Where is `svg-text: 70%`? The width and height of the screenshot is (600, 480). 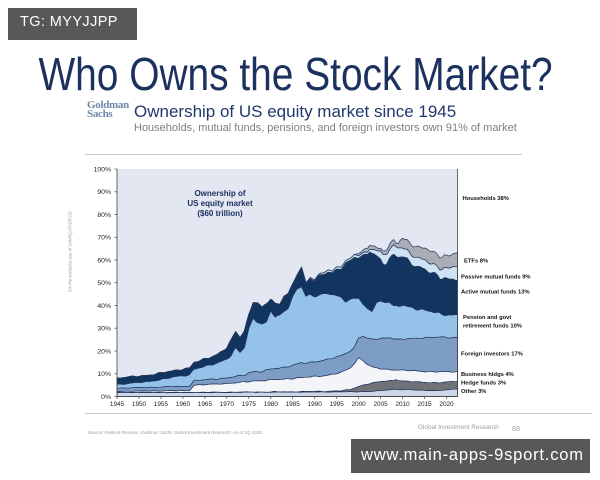
svg-text: 70% is located at coordinates (104, 238).